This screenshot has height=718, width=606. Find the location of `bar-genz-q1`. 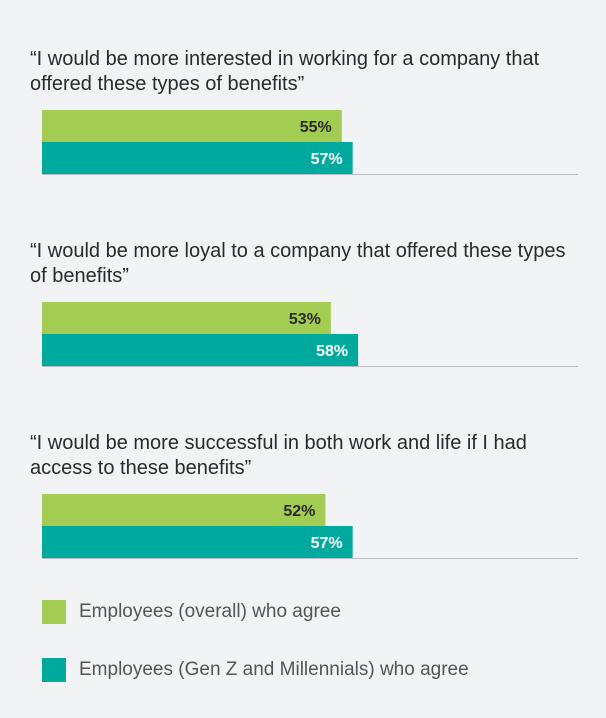

bar-genz-q1 is located at coordinates (197, 158).